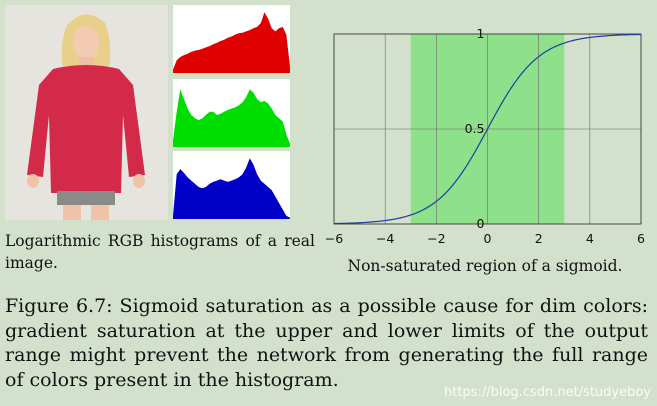 The image size is (657, 406). What do you see at coordinates (385, 238) in the screenshot?
I see `x-tick-label: −4` at bounding box center [385, 238].